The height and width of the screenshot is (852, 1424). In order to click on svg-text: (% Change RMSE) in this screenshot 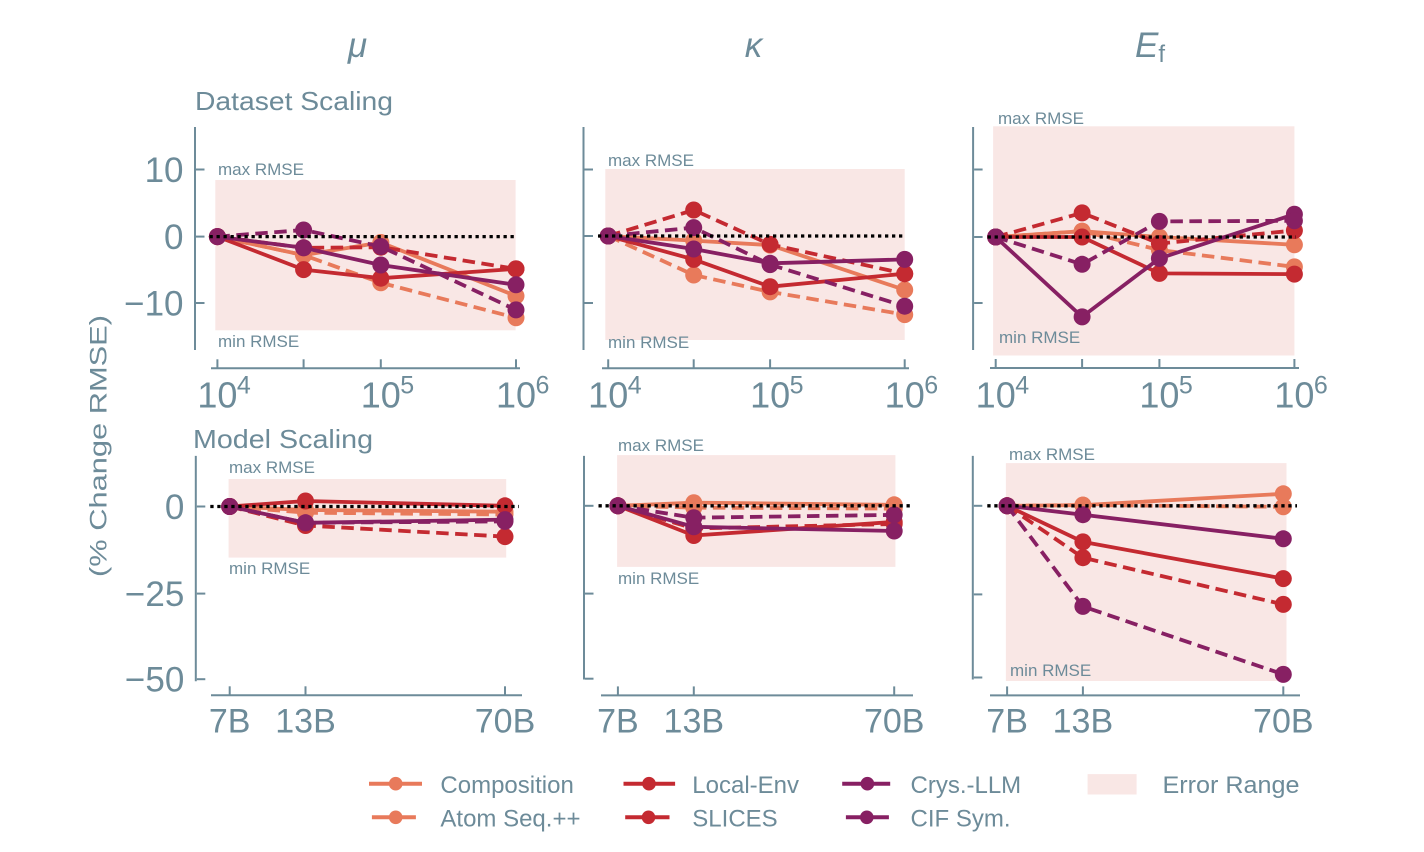, I will do `click(99, 446)`.